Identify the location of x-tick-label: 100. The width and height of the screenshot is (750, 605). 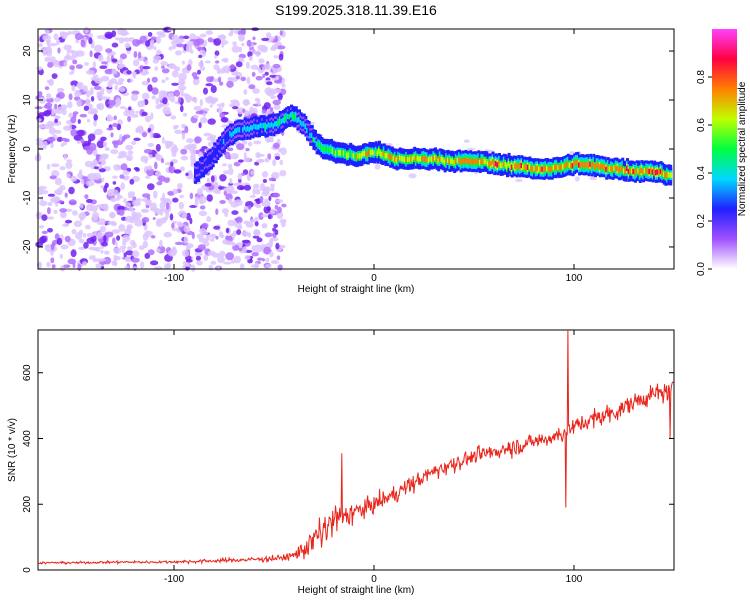
(574, 579).